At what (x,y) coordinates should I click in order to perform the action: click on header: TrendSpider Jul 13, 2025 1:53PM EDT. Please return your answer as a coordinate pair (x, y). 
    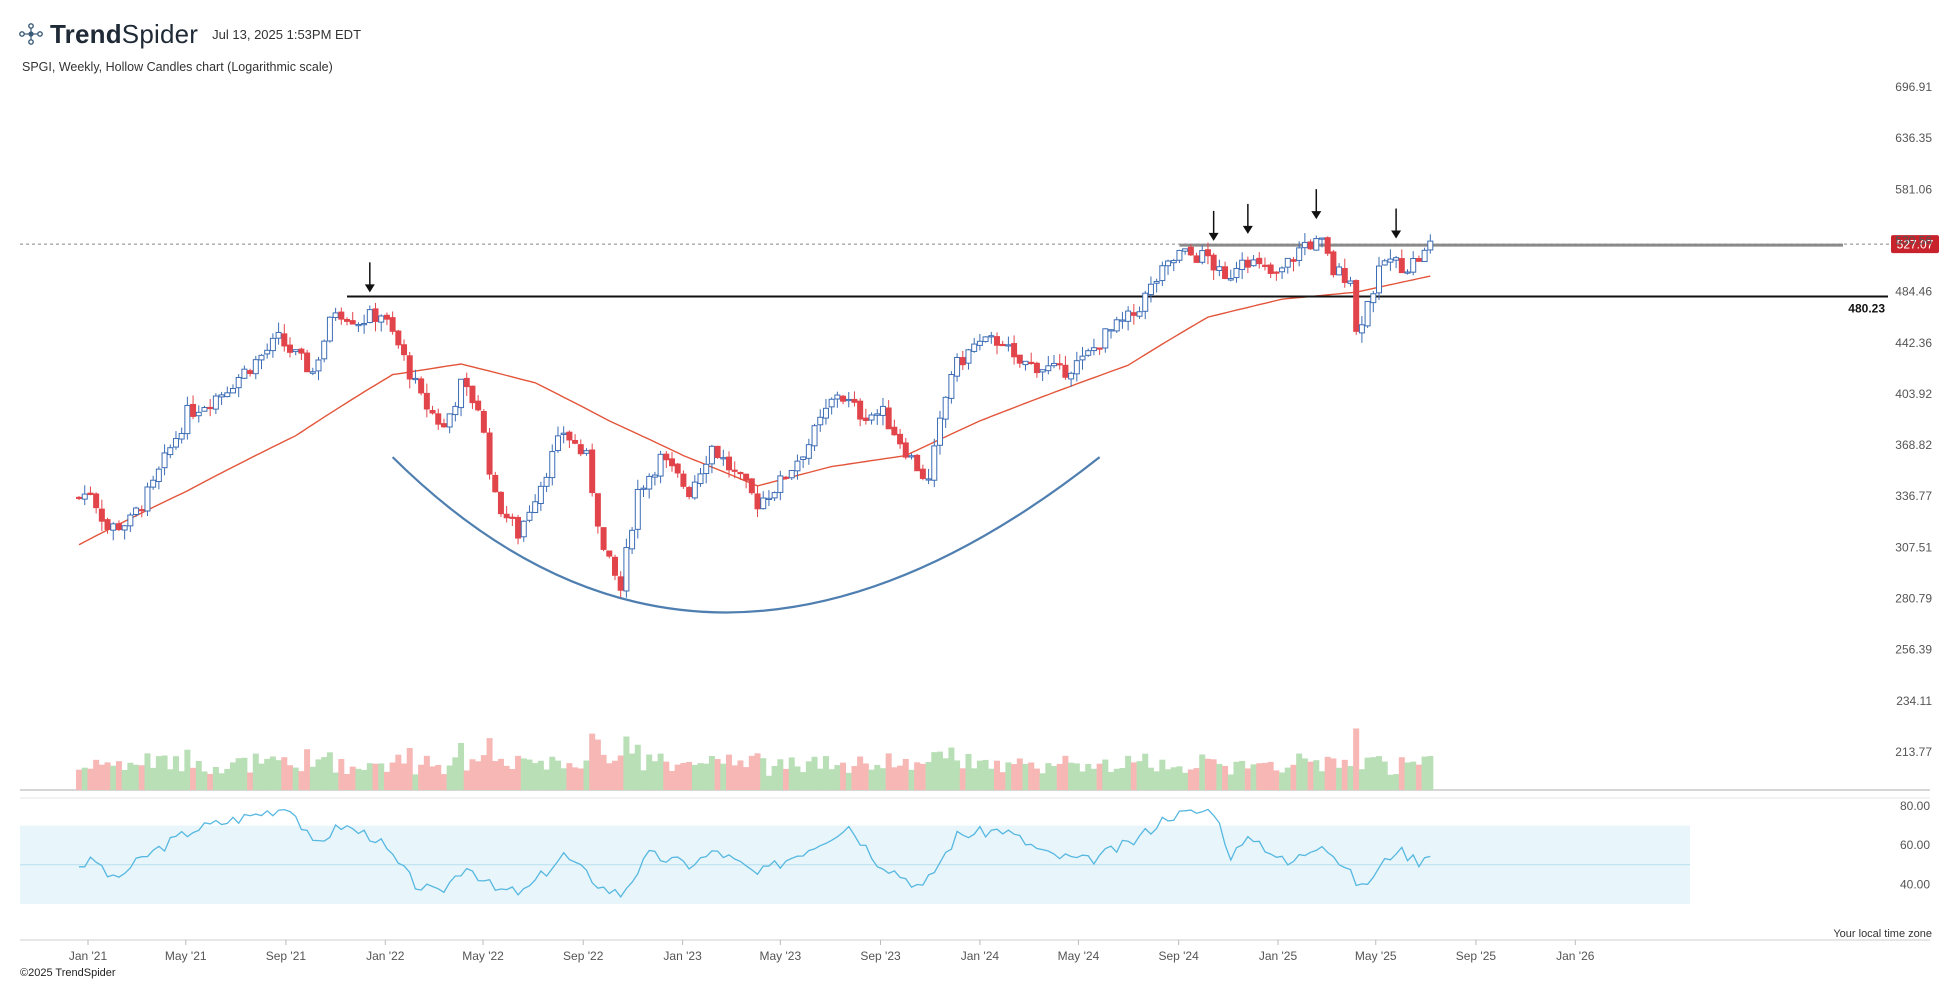
    Looking at the image, I should click on (189, 33).